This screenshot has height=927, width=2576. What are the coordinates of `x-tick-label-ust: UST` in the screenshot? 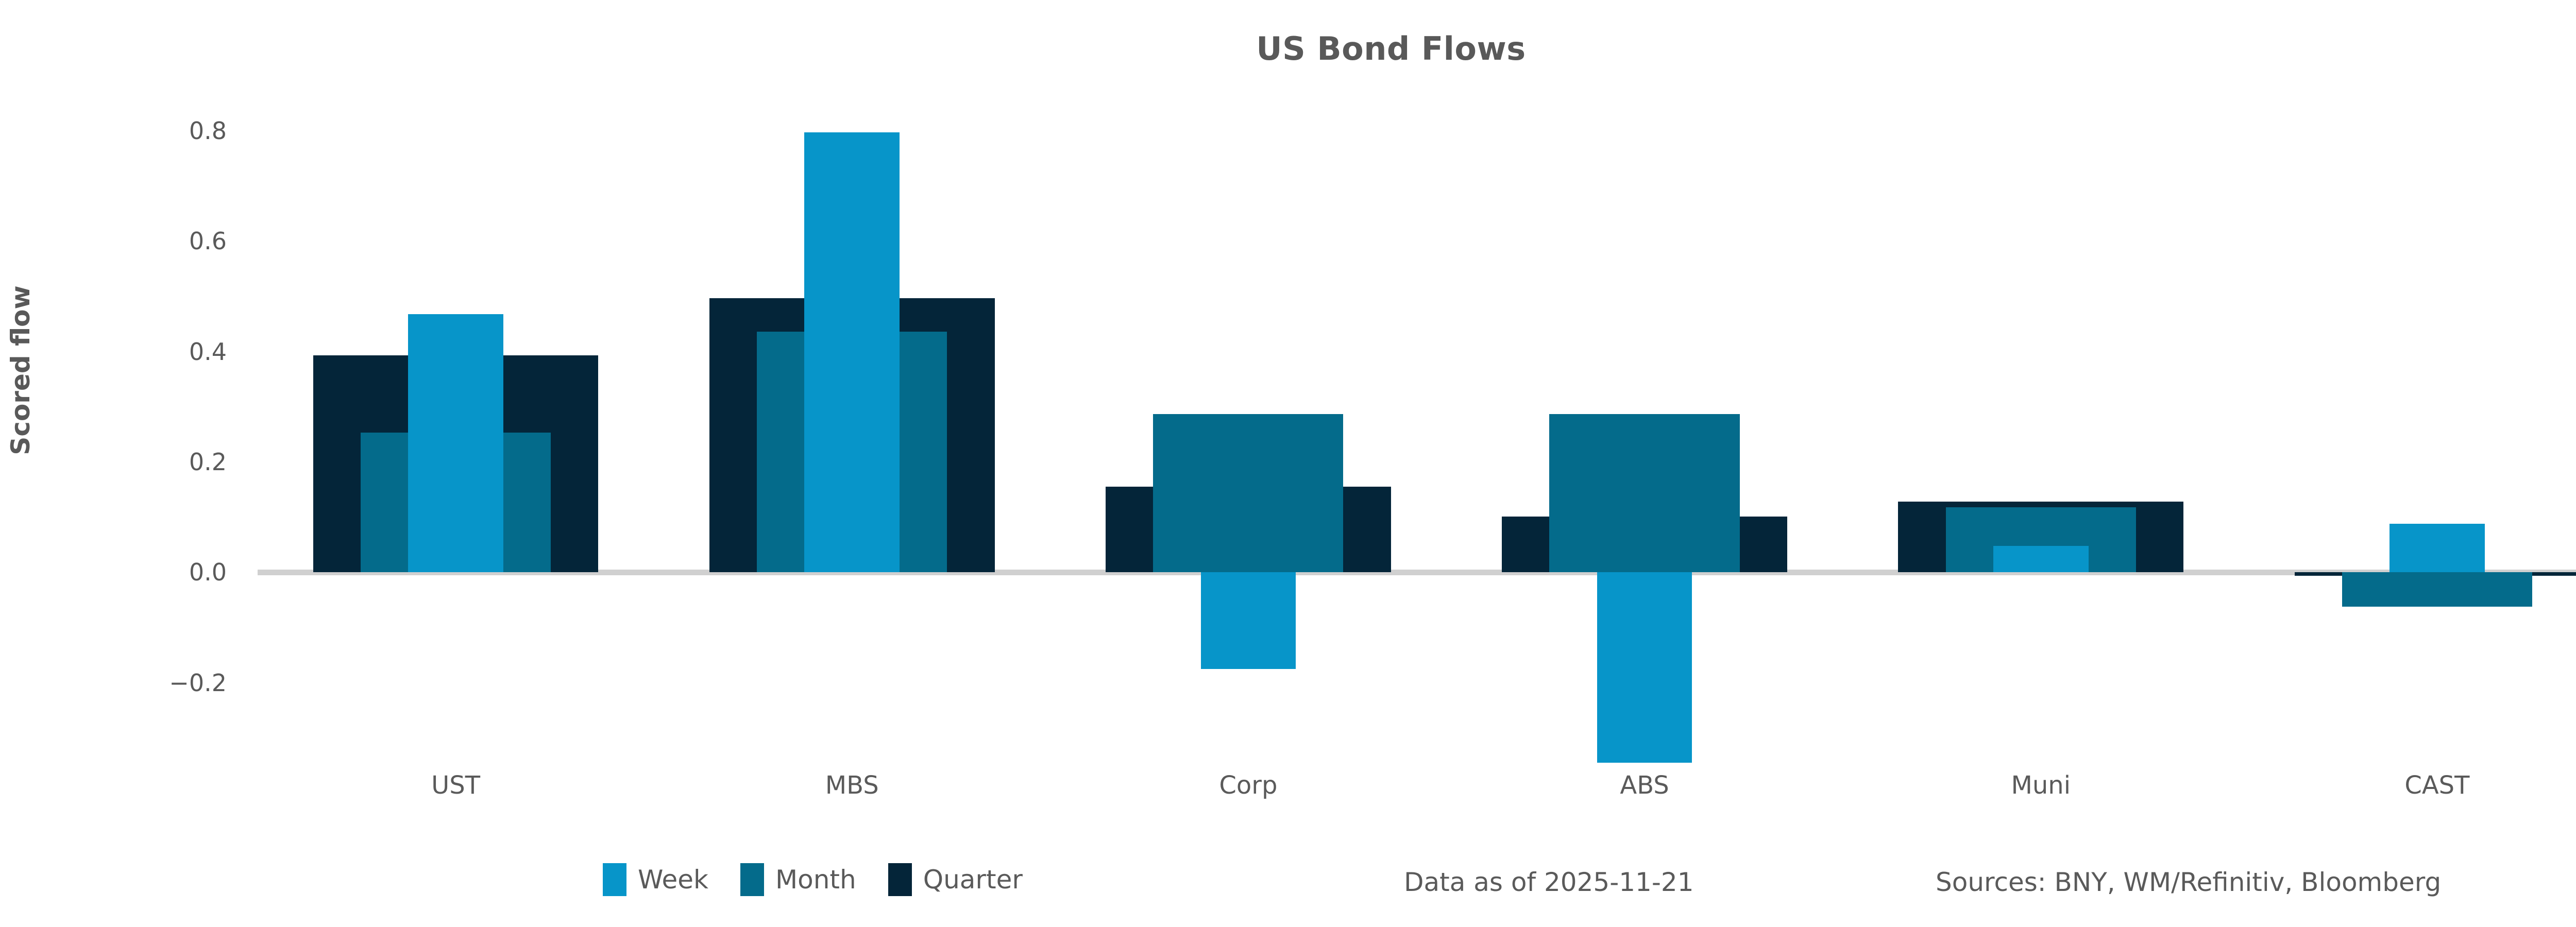 It's located at (456, 785).